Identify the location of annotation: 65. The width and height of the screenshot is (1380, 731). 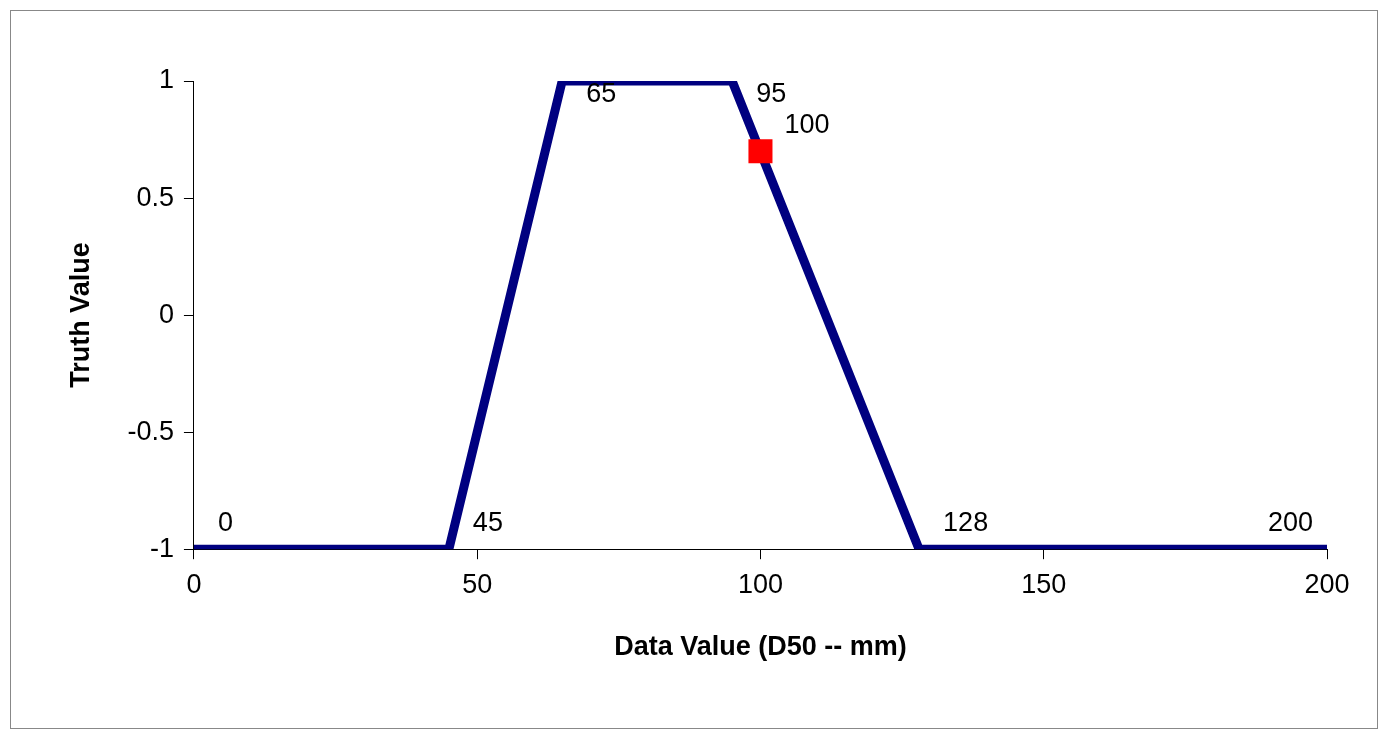
(601, 92).